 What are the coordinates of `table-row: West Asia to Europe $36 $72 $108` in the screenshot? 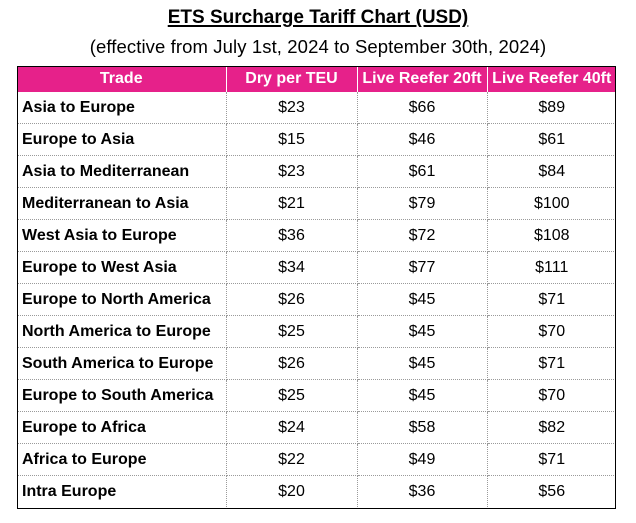 It's located at (316, 235).